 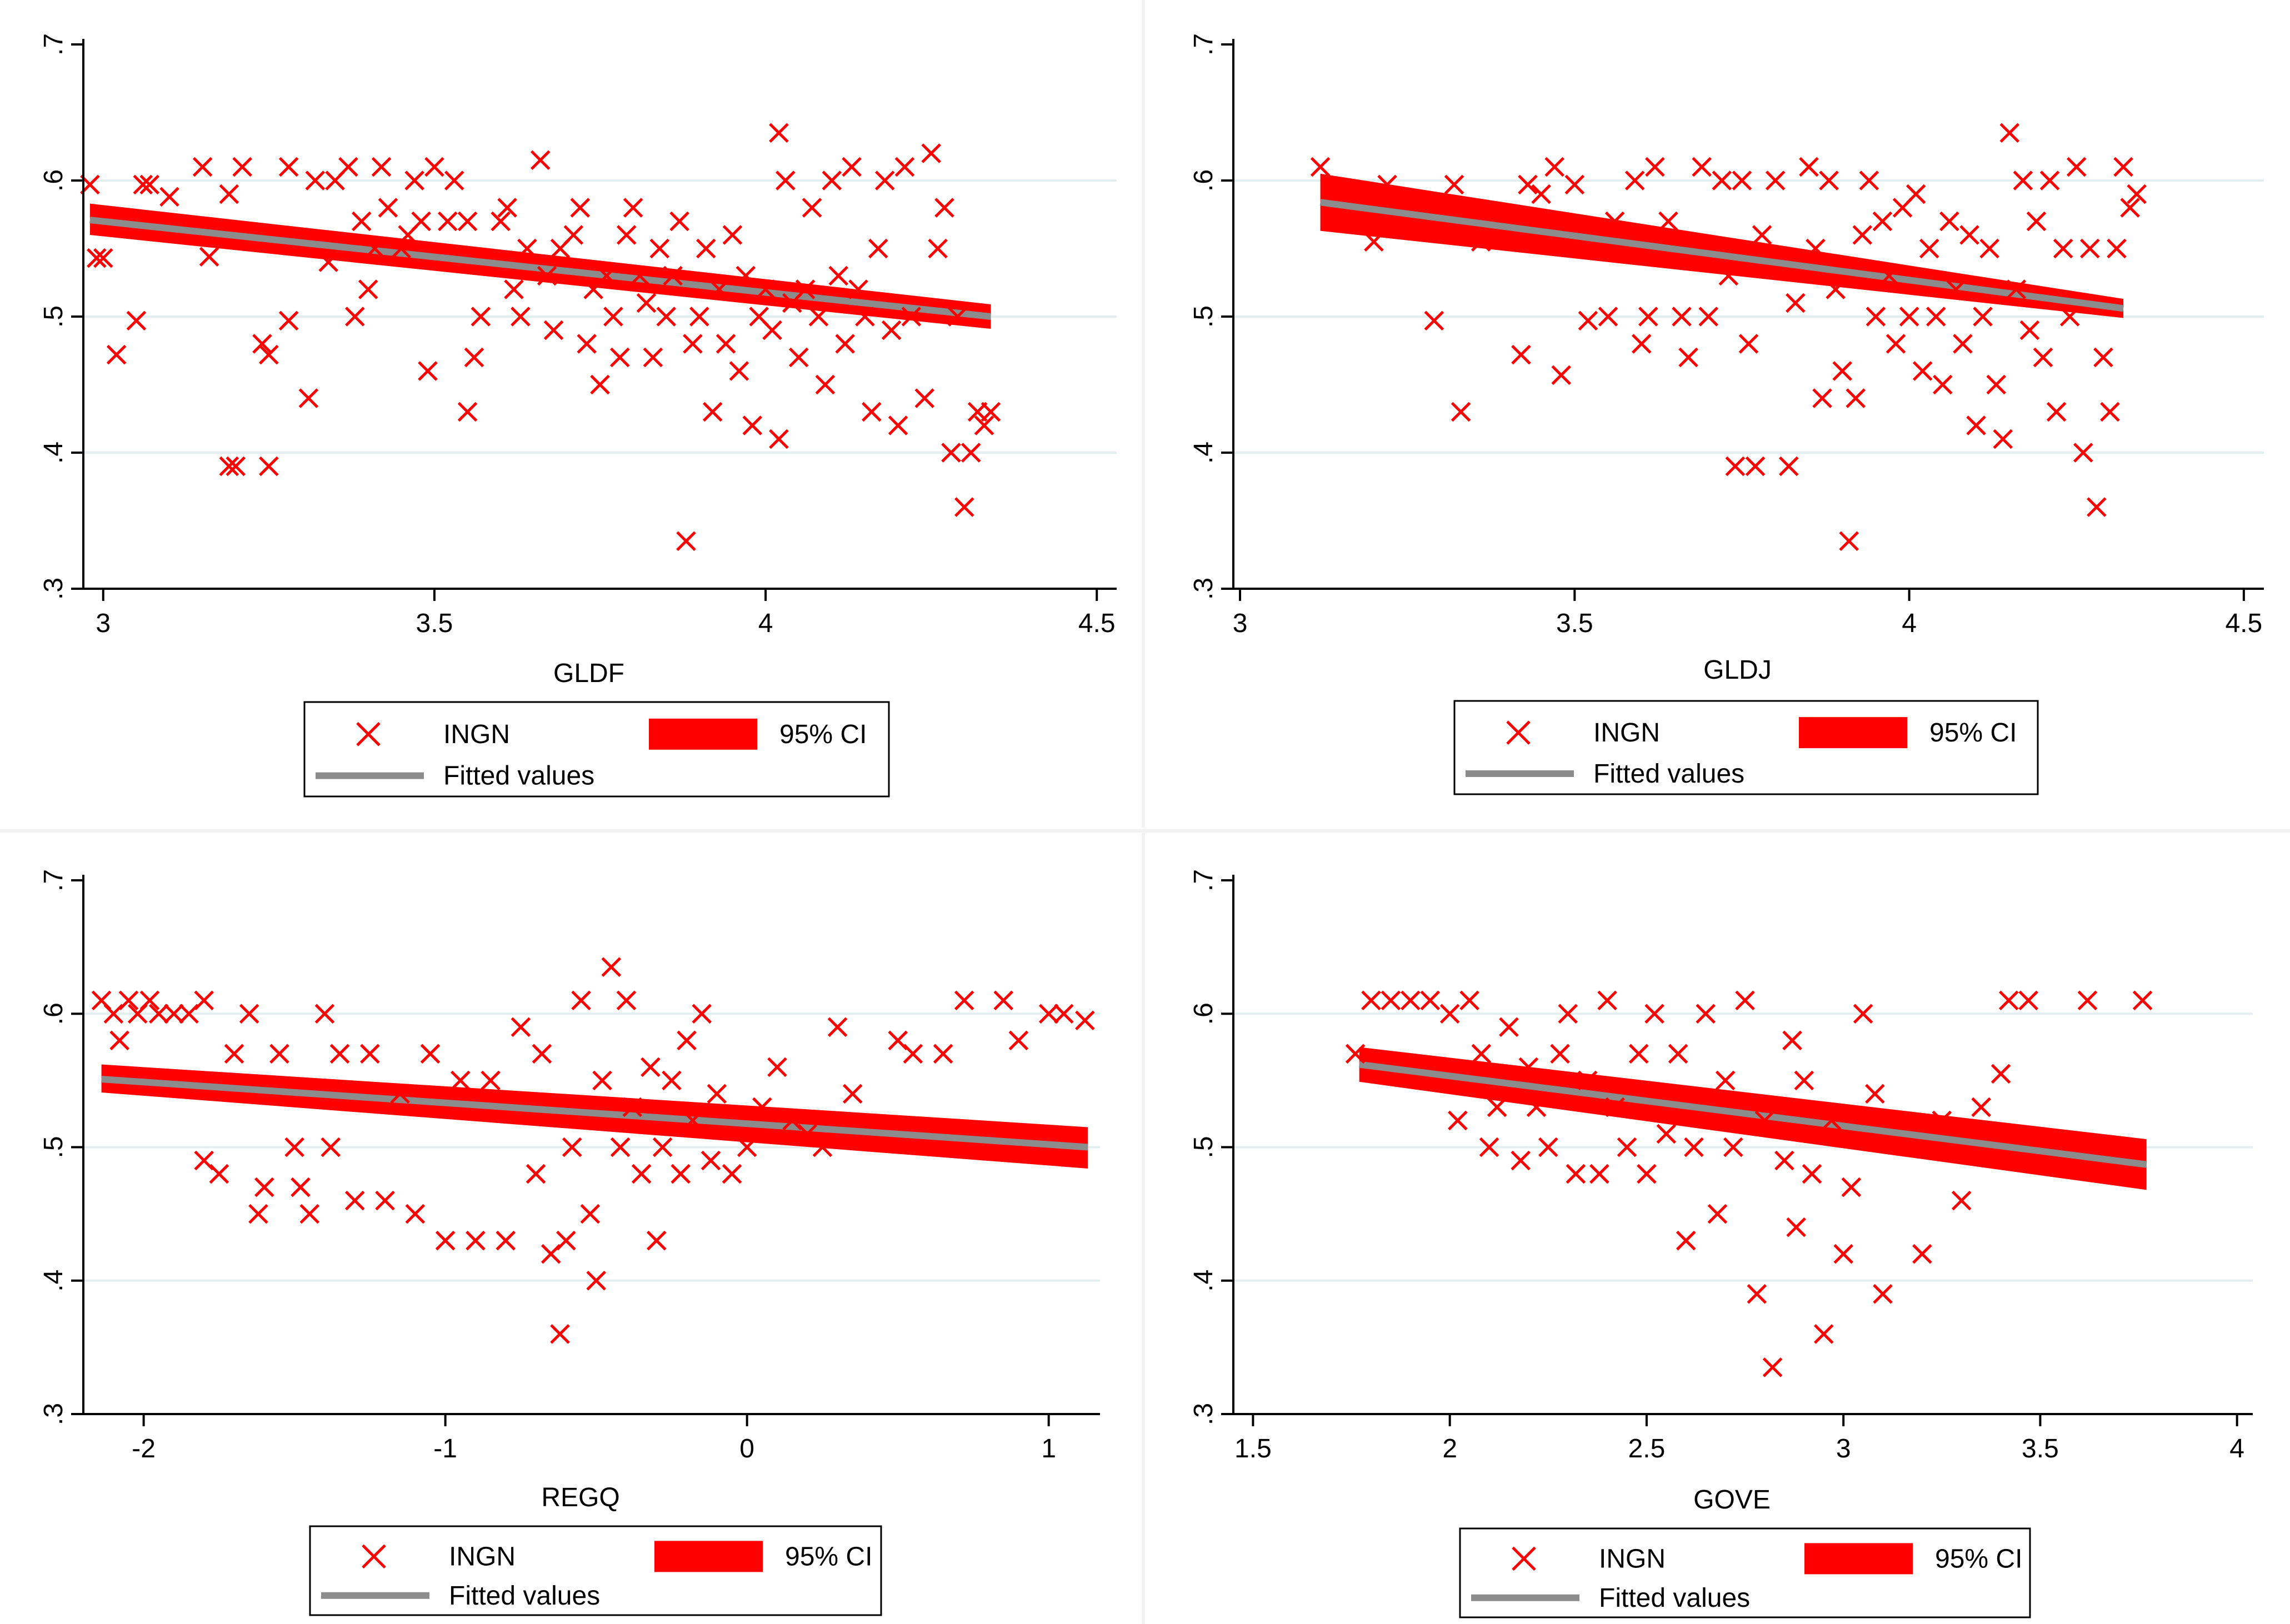 I want to click on legend-ci-swatch, so click(x=1859, y=1559).